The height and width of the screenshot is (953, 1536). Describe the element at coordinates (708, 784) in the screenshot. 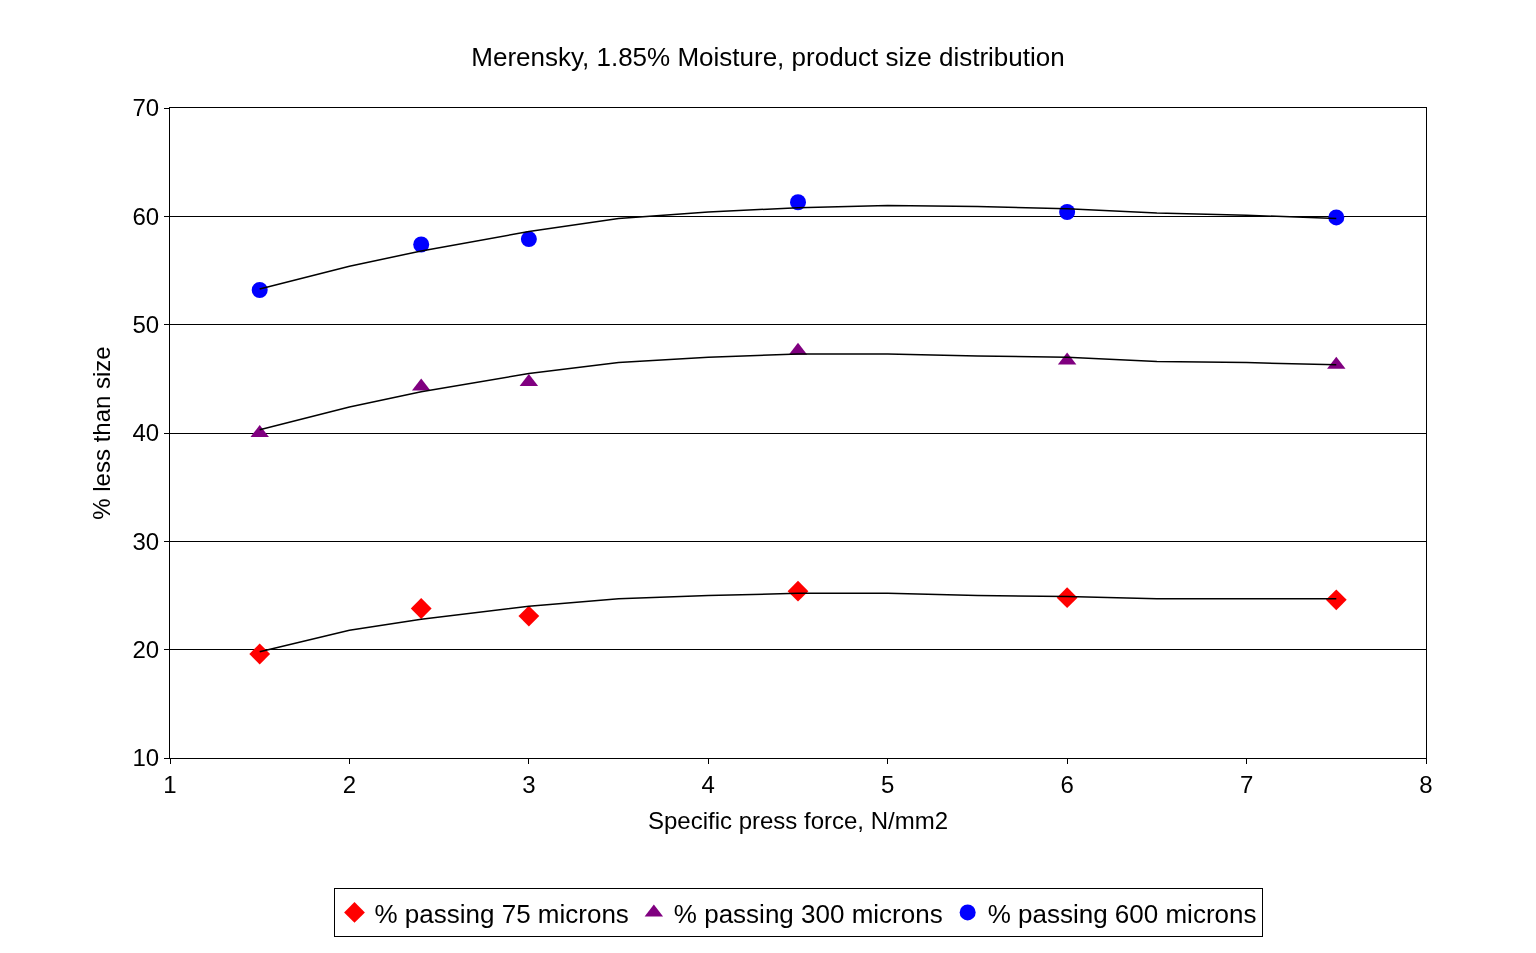

I see `x-tick-label: 4` at that location.